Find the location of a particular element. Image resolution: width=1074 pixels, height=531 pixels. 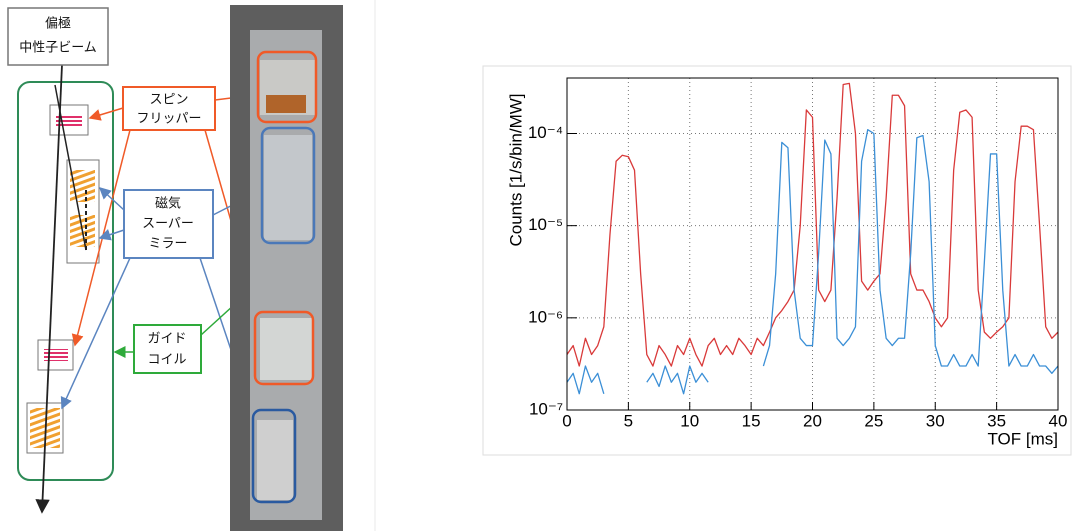

label: 磁気 is located at coordinates (168, 204).